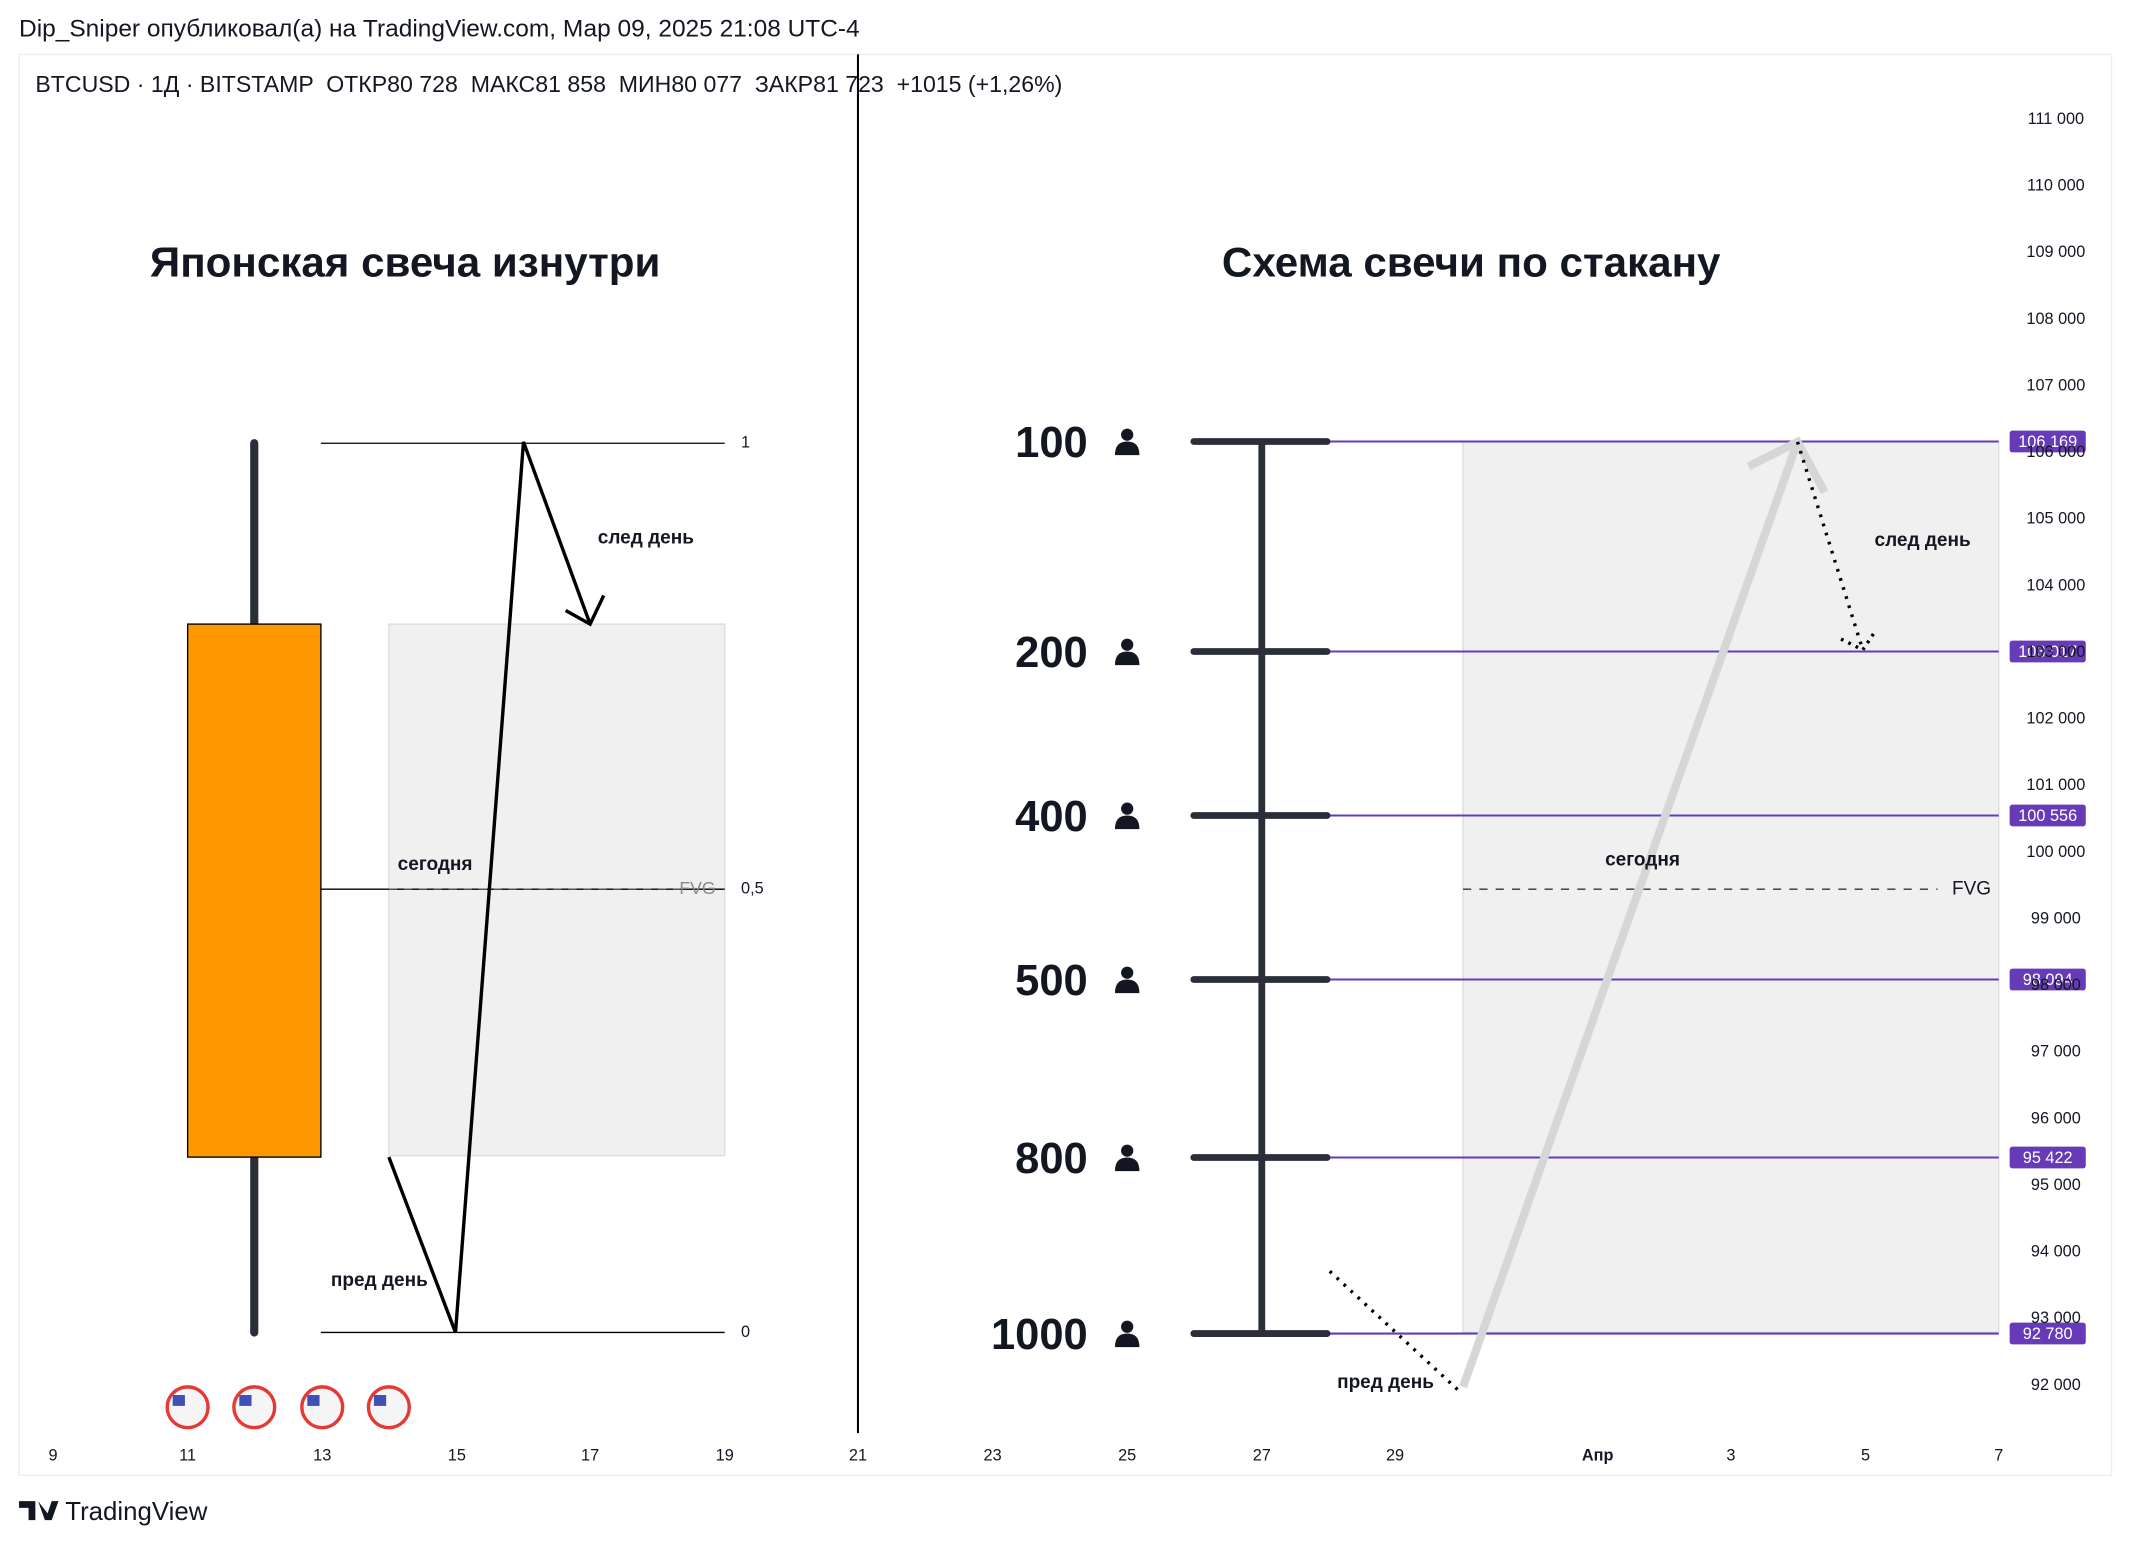  What do you see at coordinates (1039, 1335) in the screenshot?
I see `volume-label: 1000` at bounding box center [1039, 1335].